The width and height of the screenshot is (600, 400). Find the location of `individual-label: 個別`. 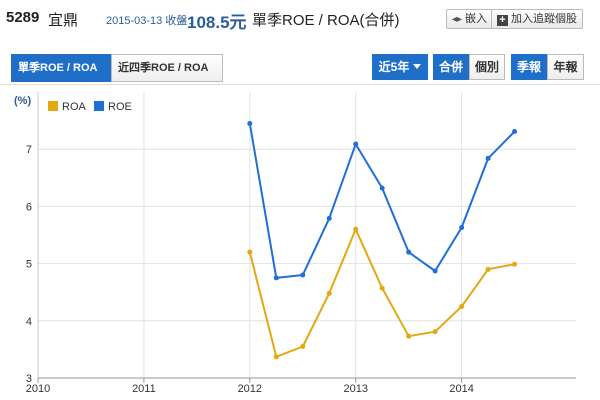

individual-label: 個別 is located at coordinates (486, 67).